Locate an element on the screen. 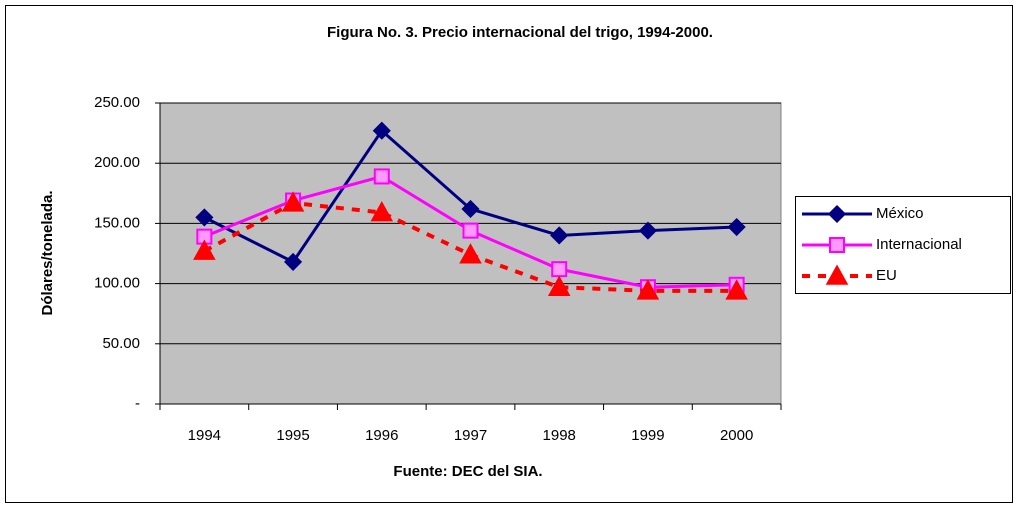  y-tick-label: 250.00 is located at coordinates (117, 102).